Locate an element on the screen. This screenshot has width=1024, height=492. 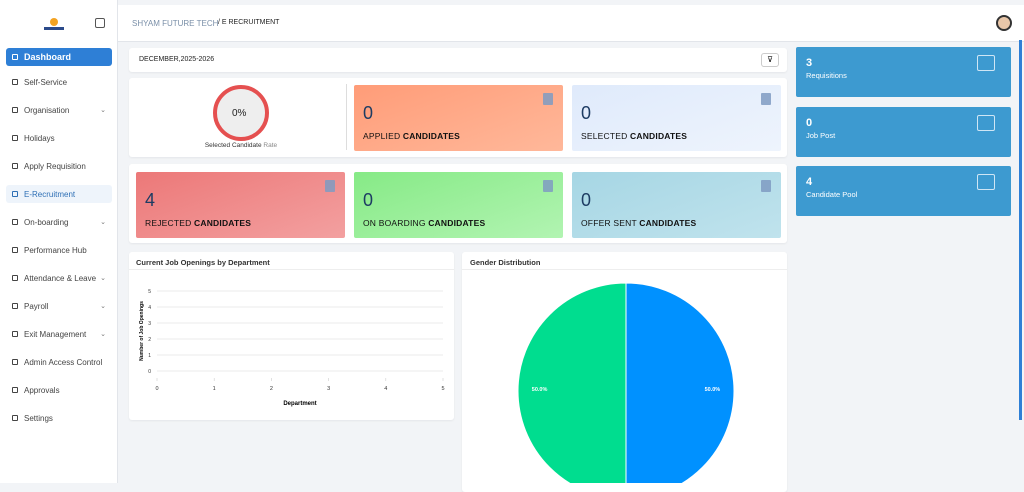
menu-item: Self-Service is located at coordinates (59, 82).